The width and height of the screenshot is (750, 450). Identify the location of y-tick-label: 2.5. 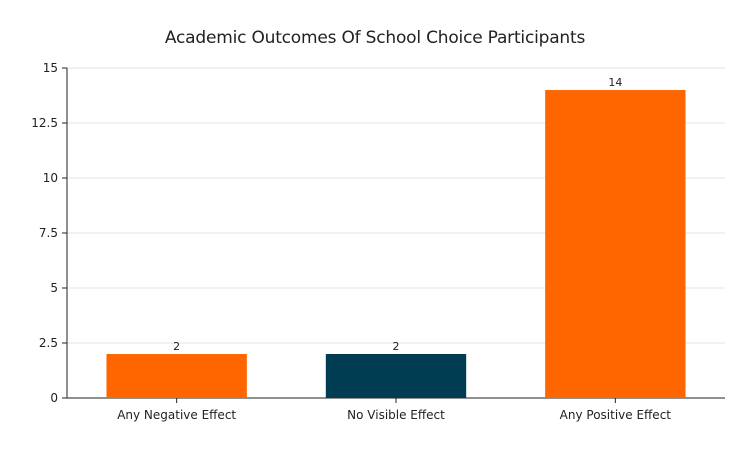
(48, 343).